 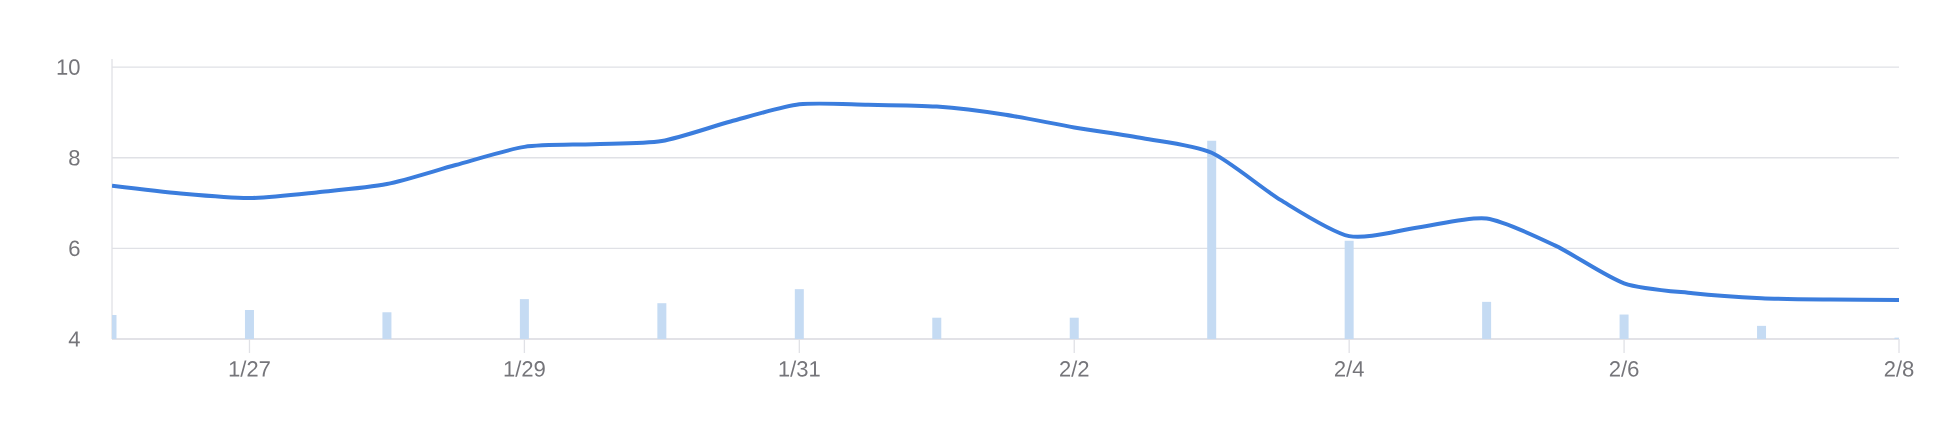 What do you see at coordinates (1074, 368) in the screenshot?
I see `x-tick-label: 2/2` at bounding box center [1074, 368].